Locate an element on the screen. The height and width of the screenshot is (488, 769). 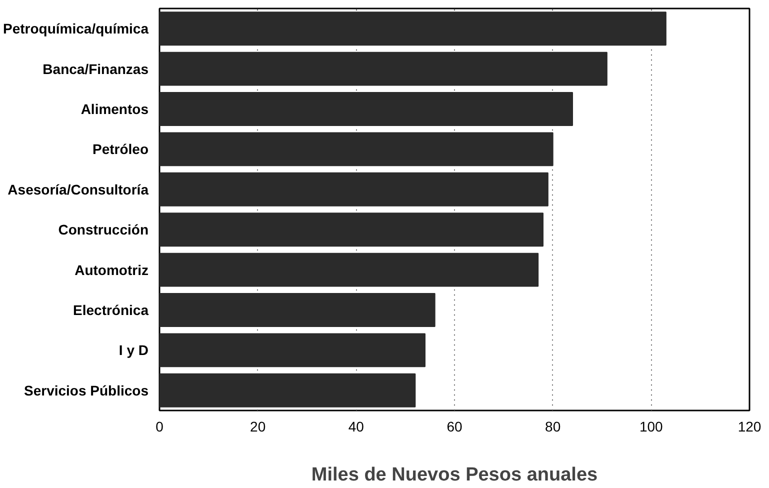
y-tick-label: Construcción is located at coordinates (103, 230).